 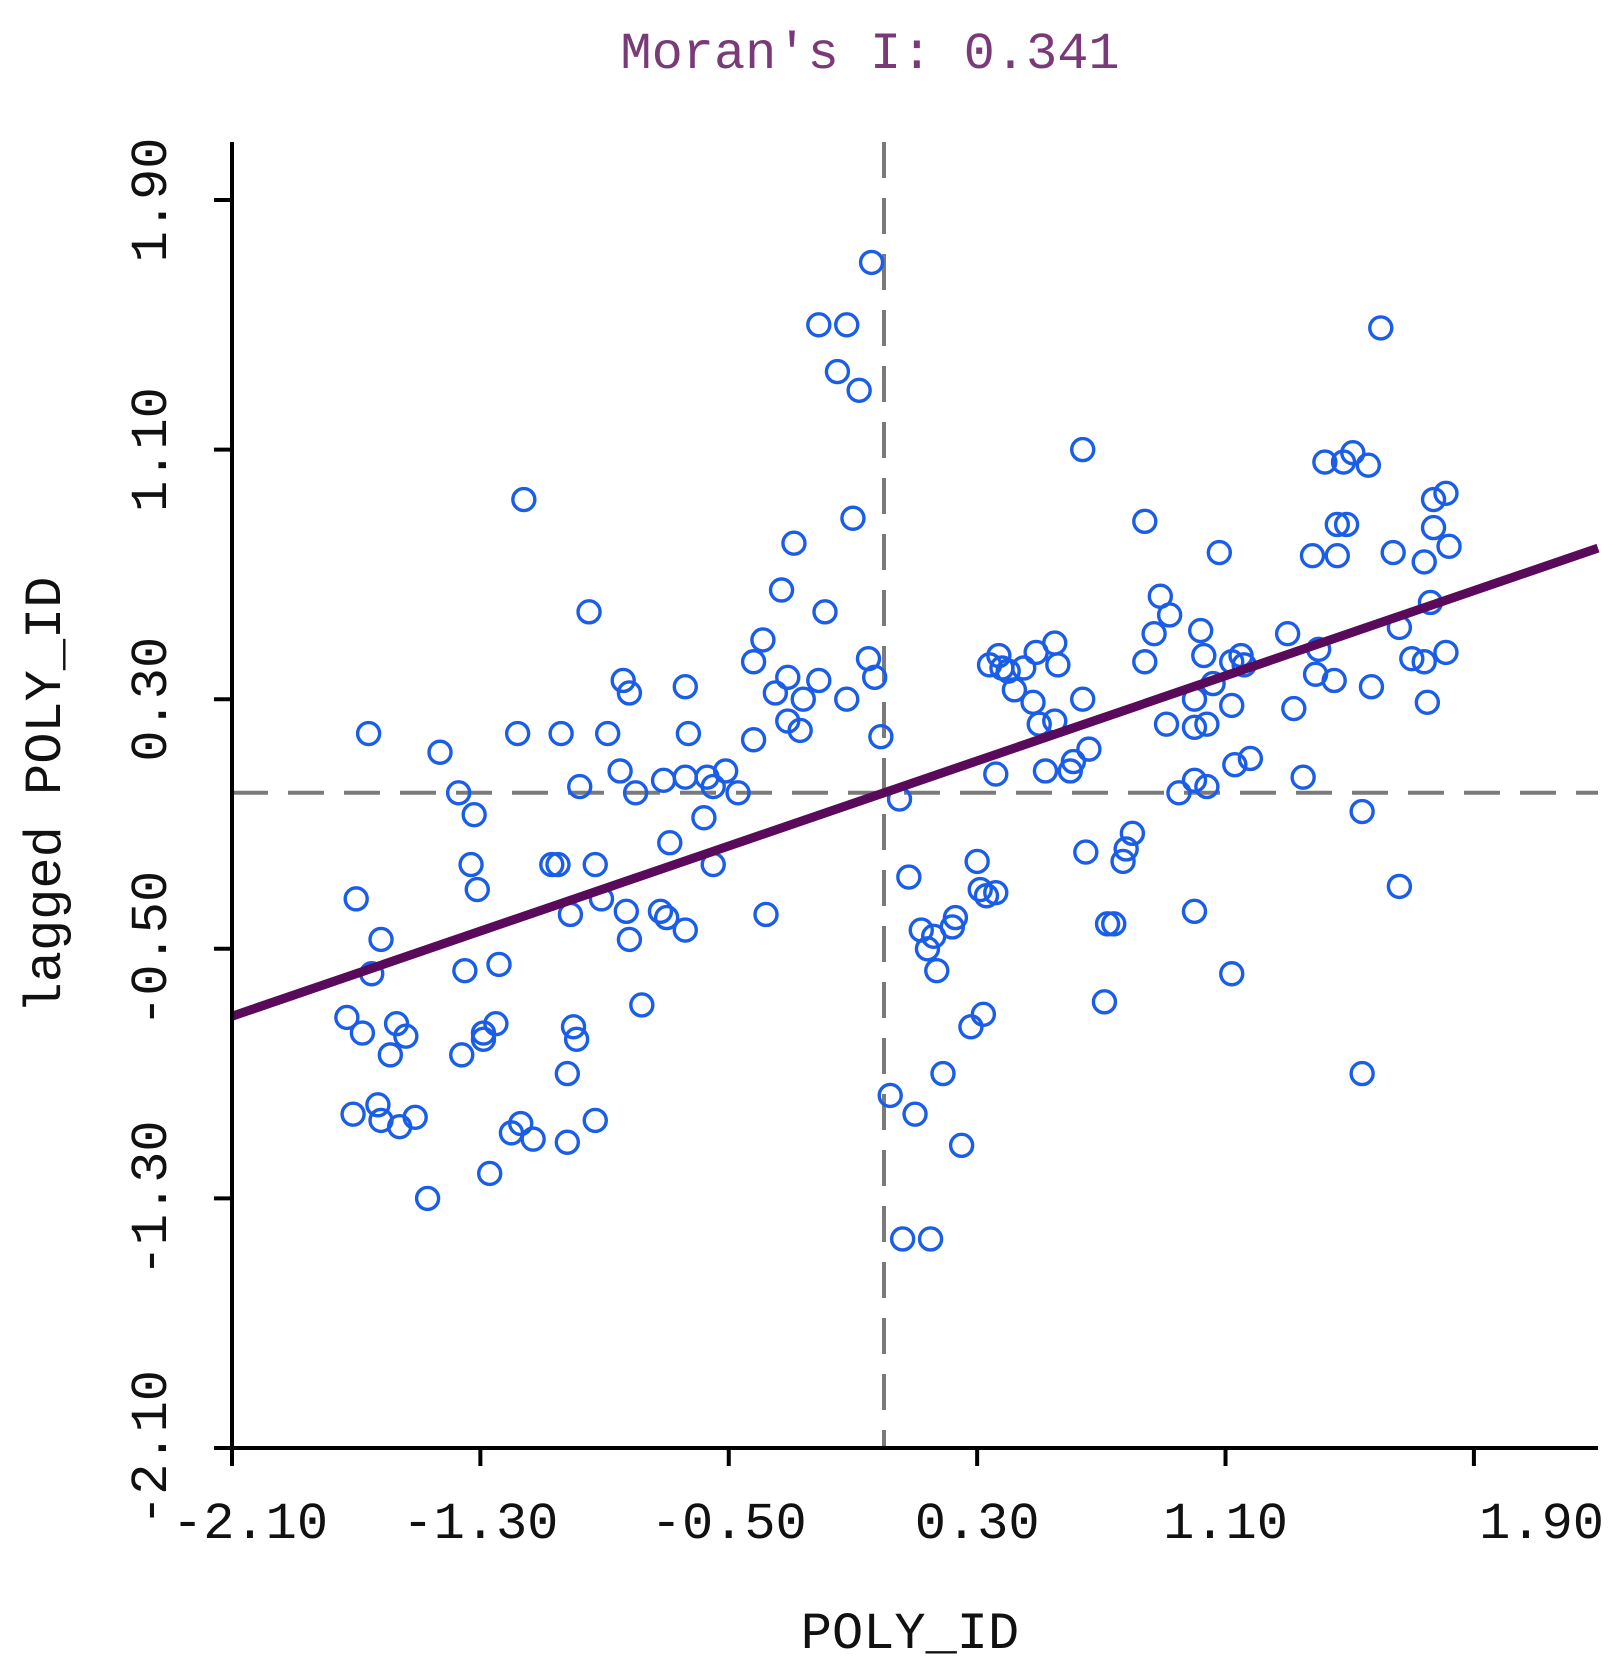 I want to click on chart-title: Moran's I: 0.341, so click(x=869, y=54).